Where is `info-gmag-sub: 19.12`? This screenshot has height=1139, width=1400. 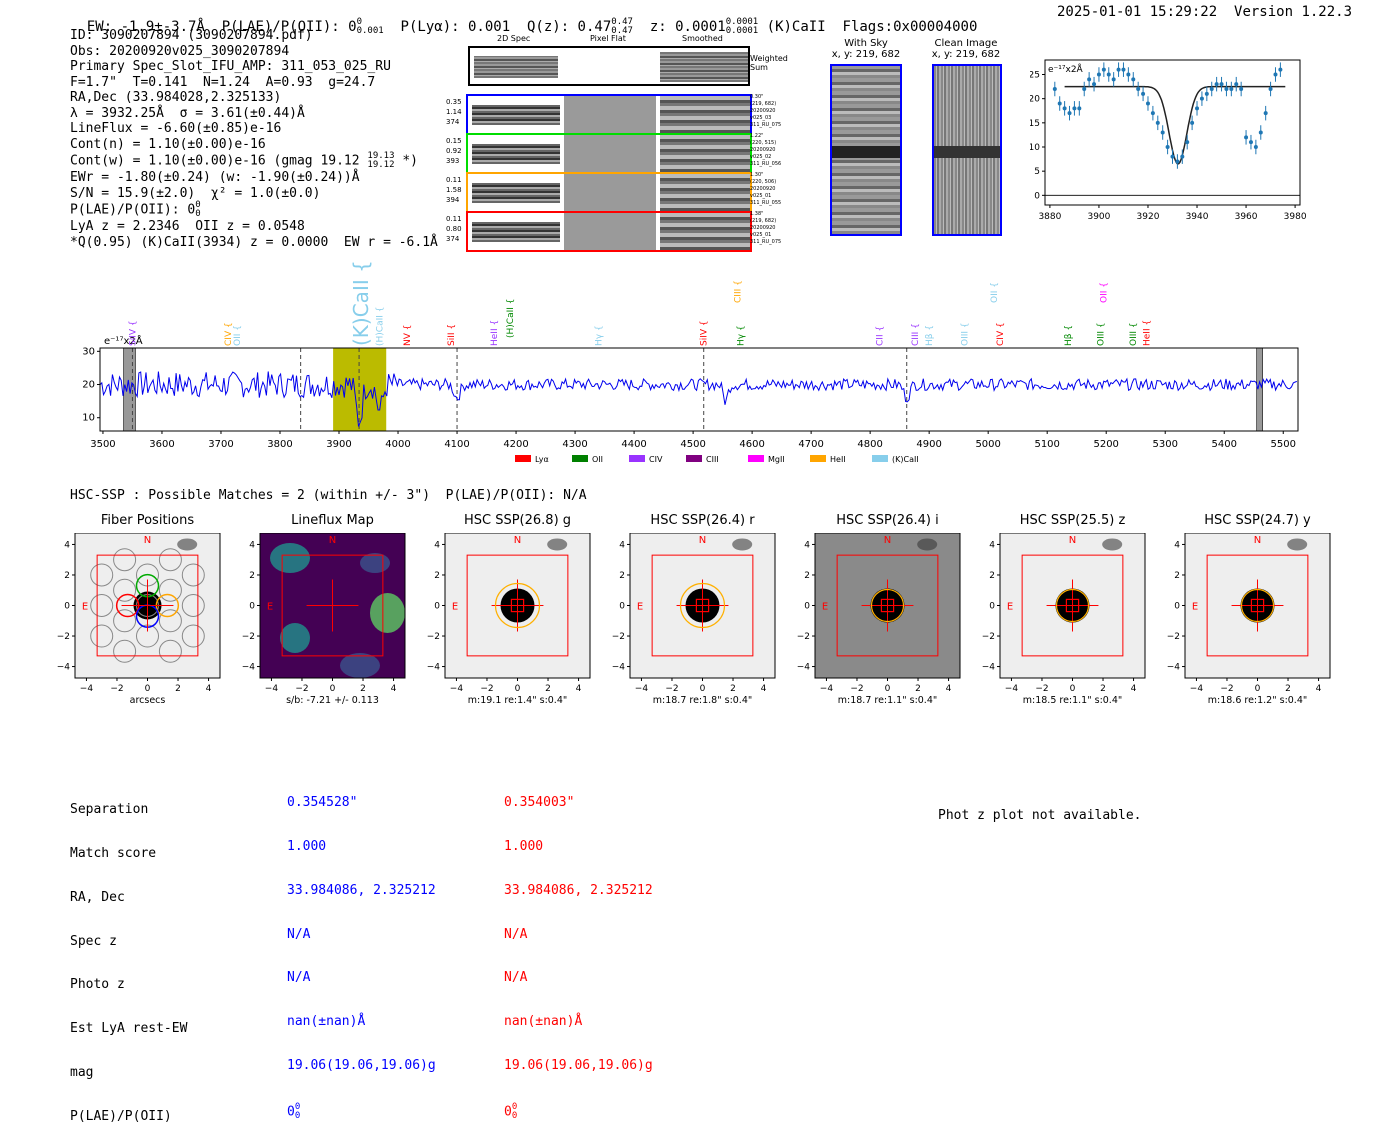
info-gmag-sub: 19.12 is located at coordinates (381, 165).